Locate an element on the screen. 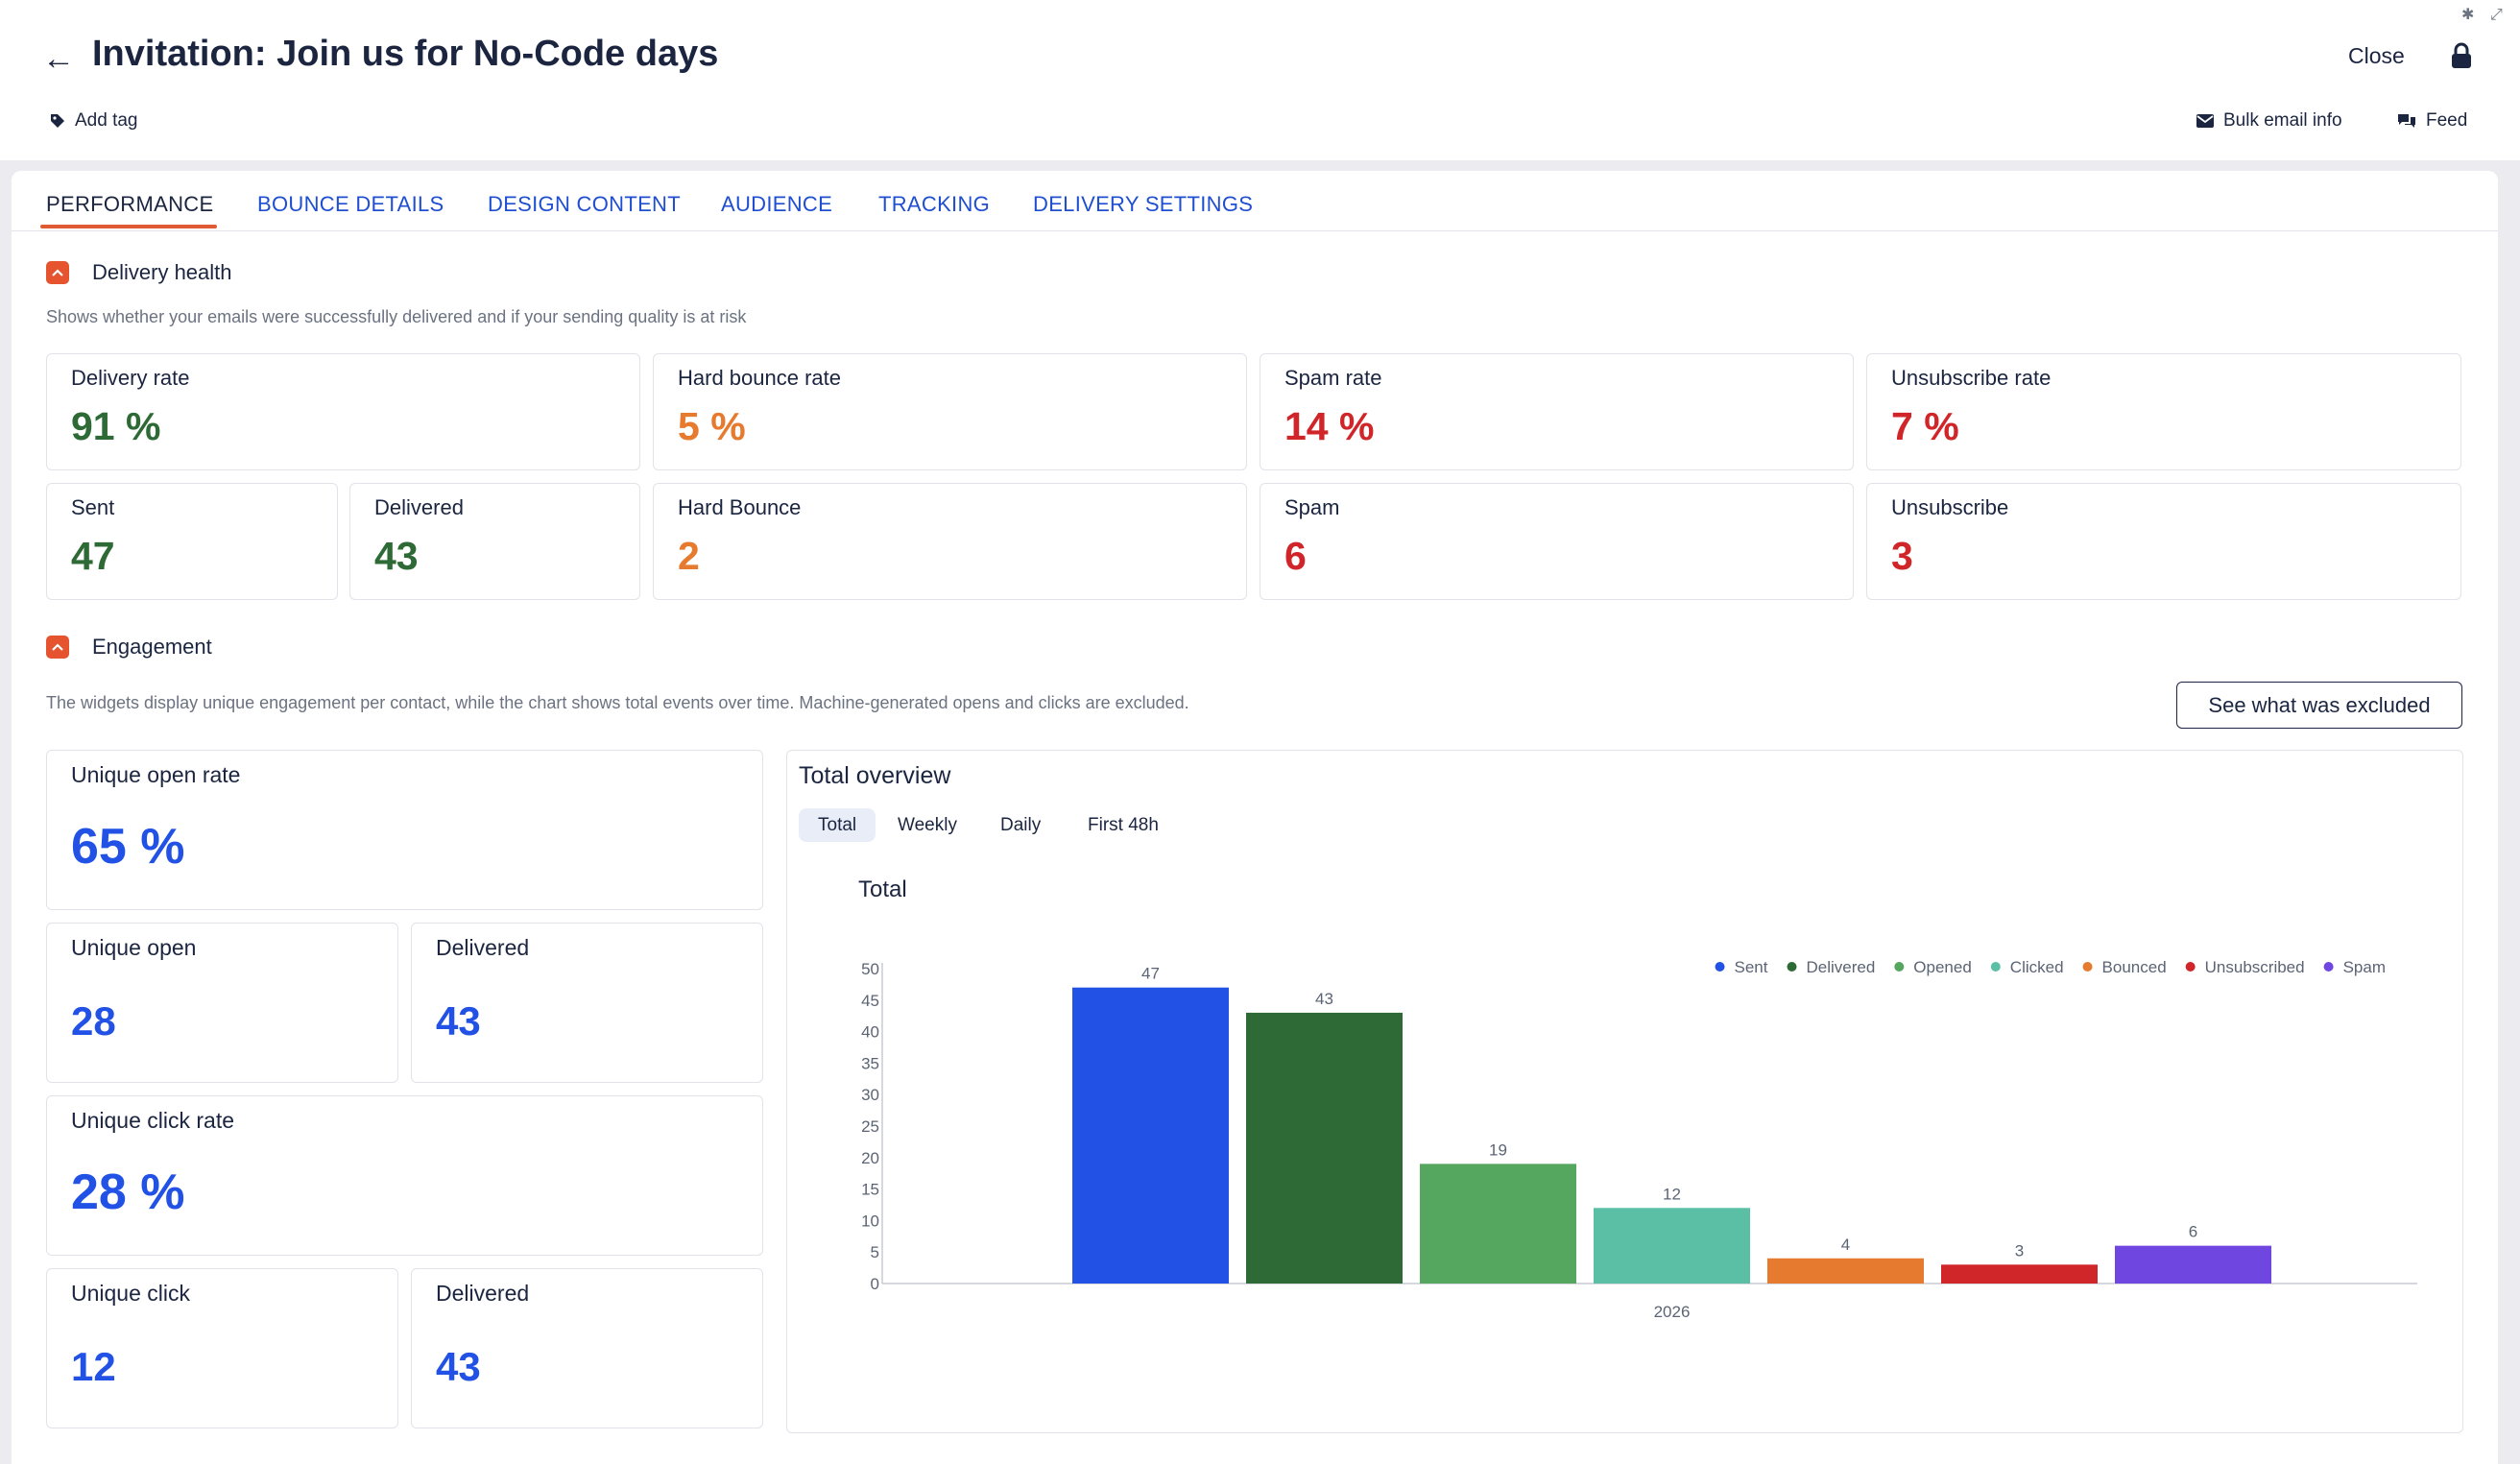 This screenshot has width=2520, height=1464. y-tick-label: 30 is located at coordinates (870, 1095).